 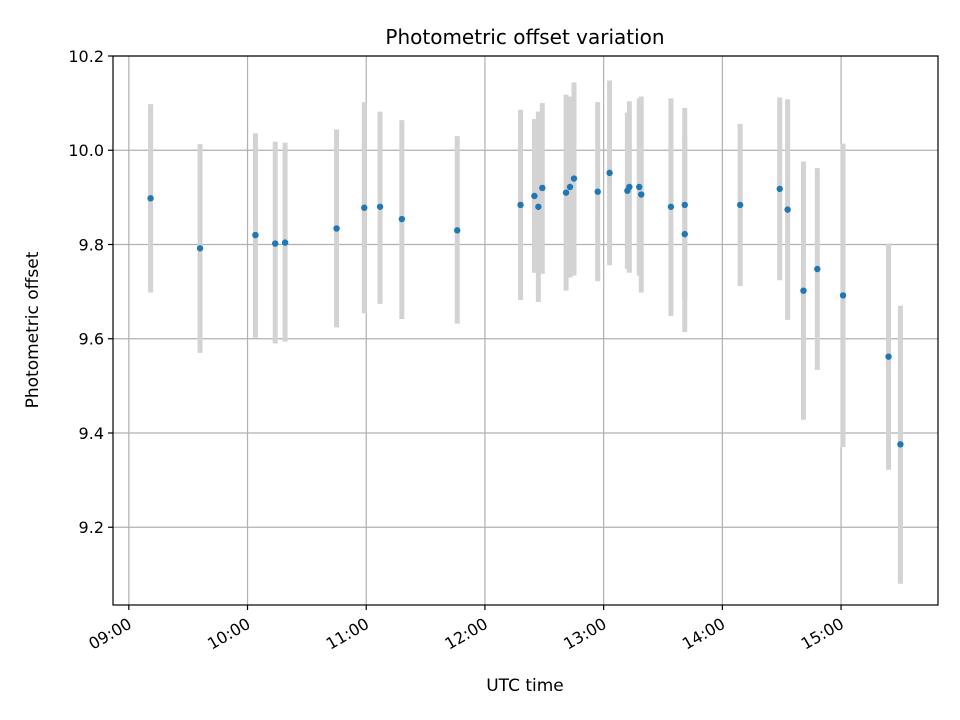 What do you see at coordinates (86, 150) in the screenshot?
I see `y-tick-label: 10.0` at bounding box center [86, 150].